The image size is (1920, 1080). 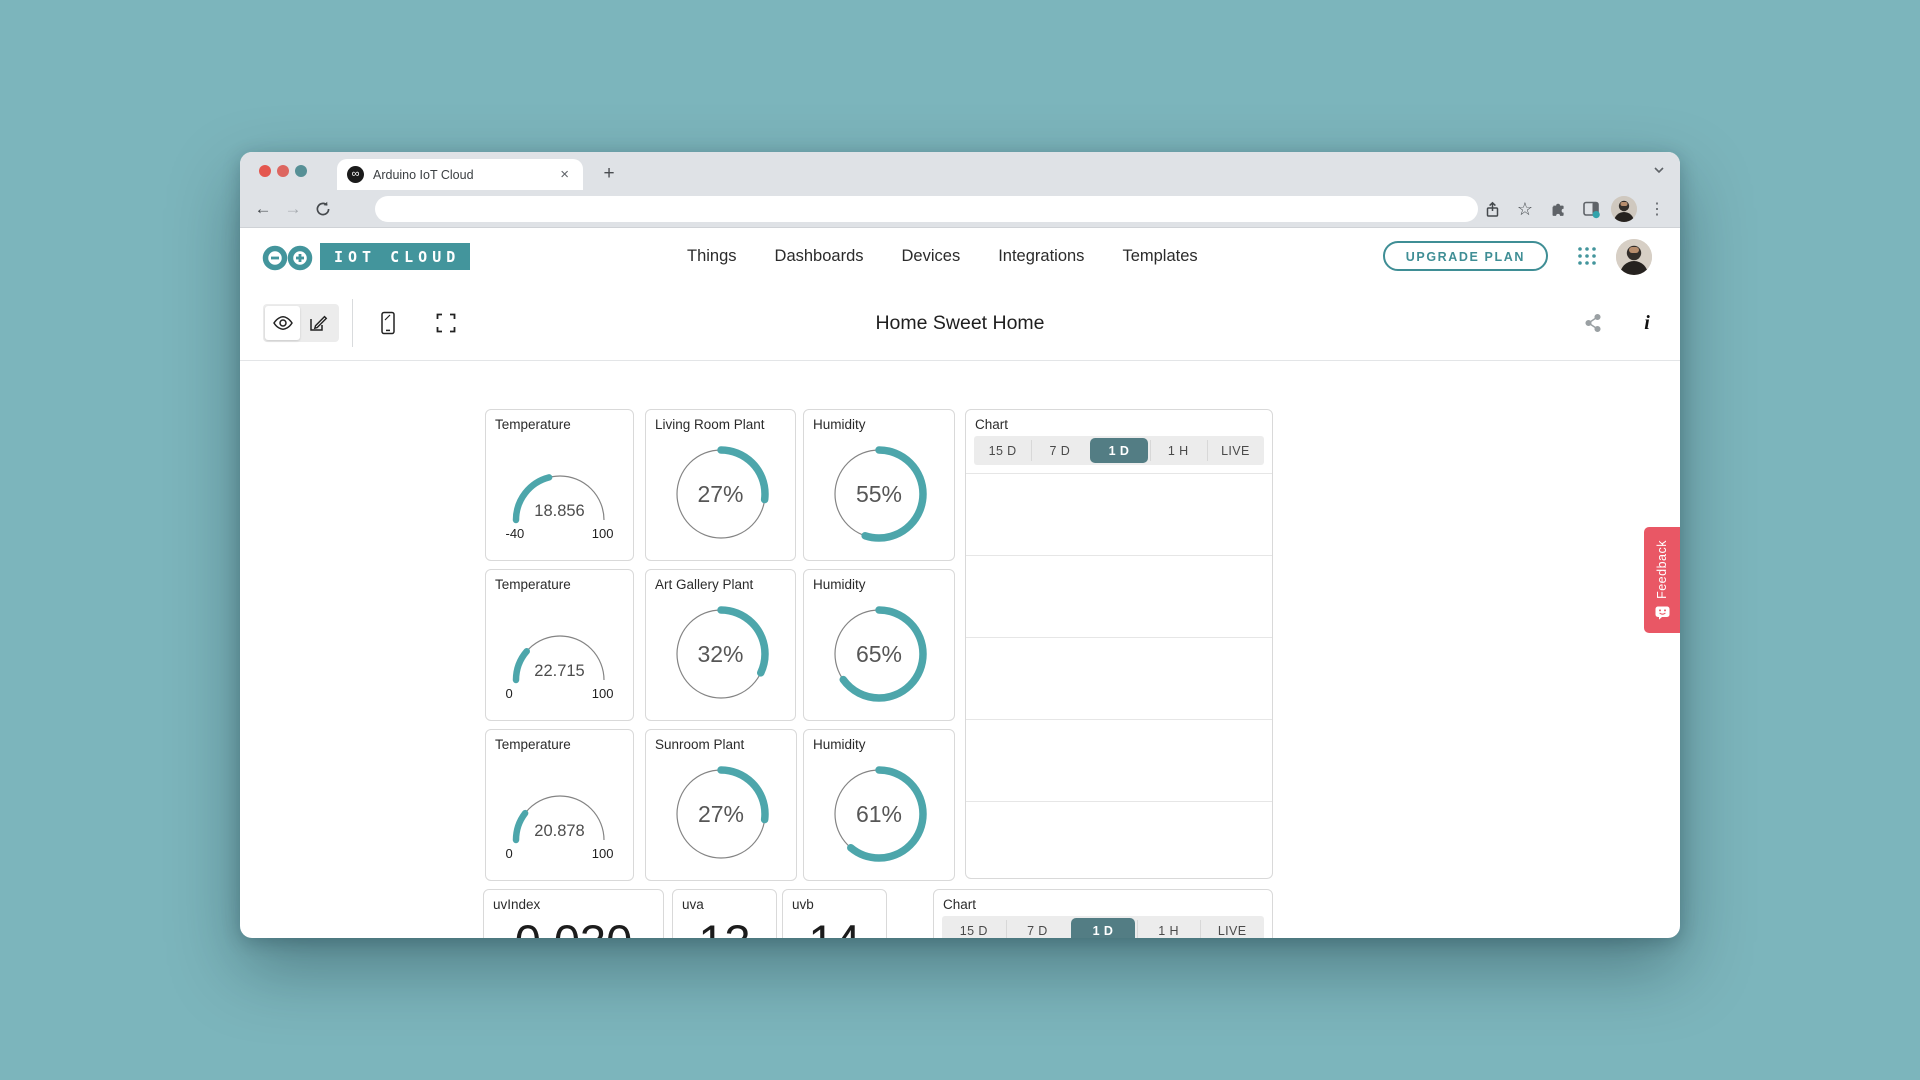 I want to click on info-icon: i, so click(x=1647, y=322).